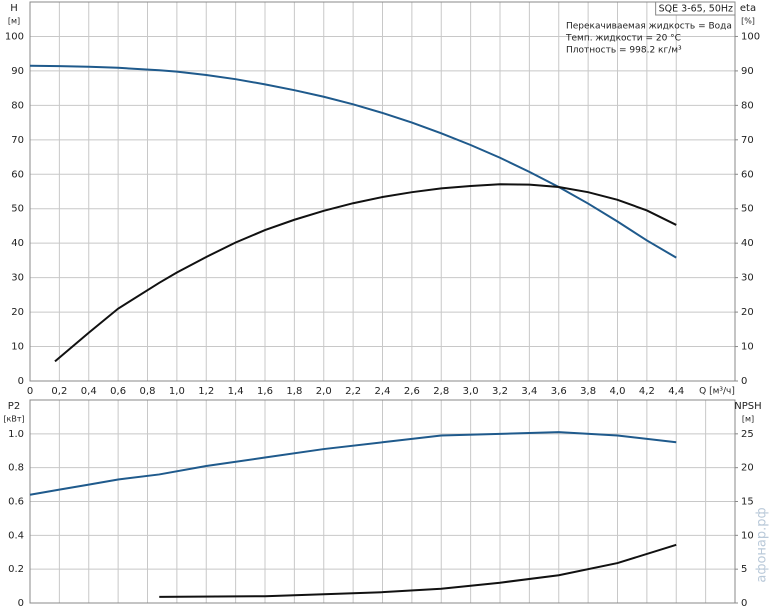 The height and width of the screenshot is (611, 774). I want to click on x-tick-label: 0,8, so click(148, 391).